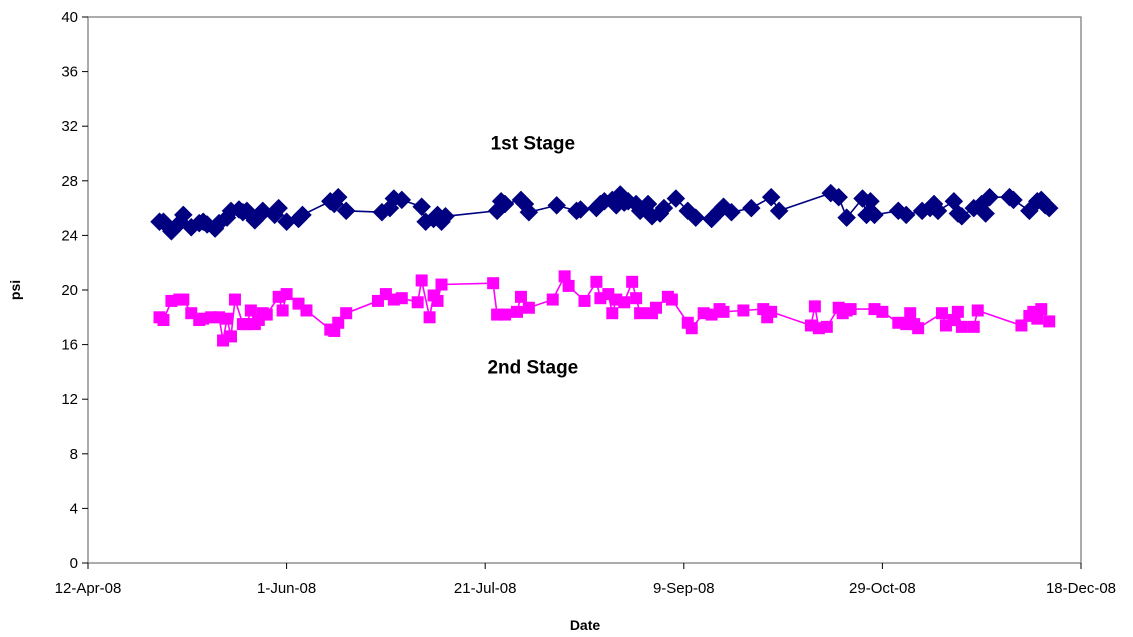 Image resolution: width=1133 pixels, height=637 pixels. What do you see at coordinates (684, 588) in the screenshot?
I see `x-tick-label: 9-Sep-08` at bounding box center [684, 588].